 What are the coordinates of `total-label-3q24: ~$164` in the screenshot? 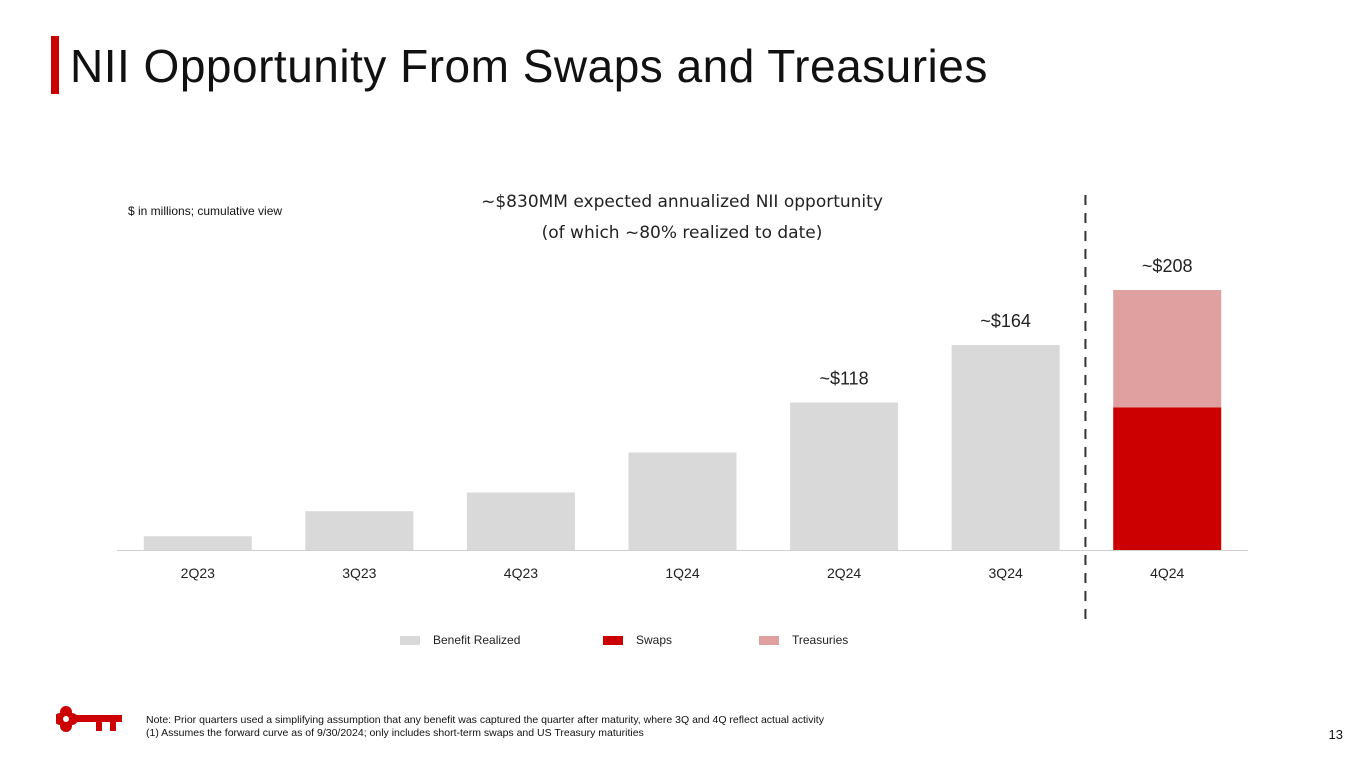 It's located at (1005, 321).